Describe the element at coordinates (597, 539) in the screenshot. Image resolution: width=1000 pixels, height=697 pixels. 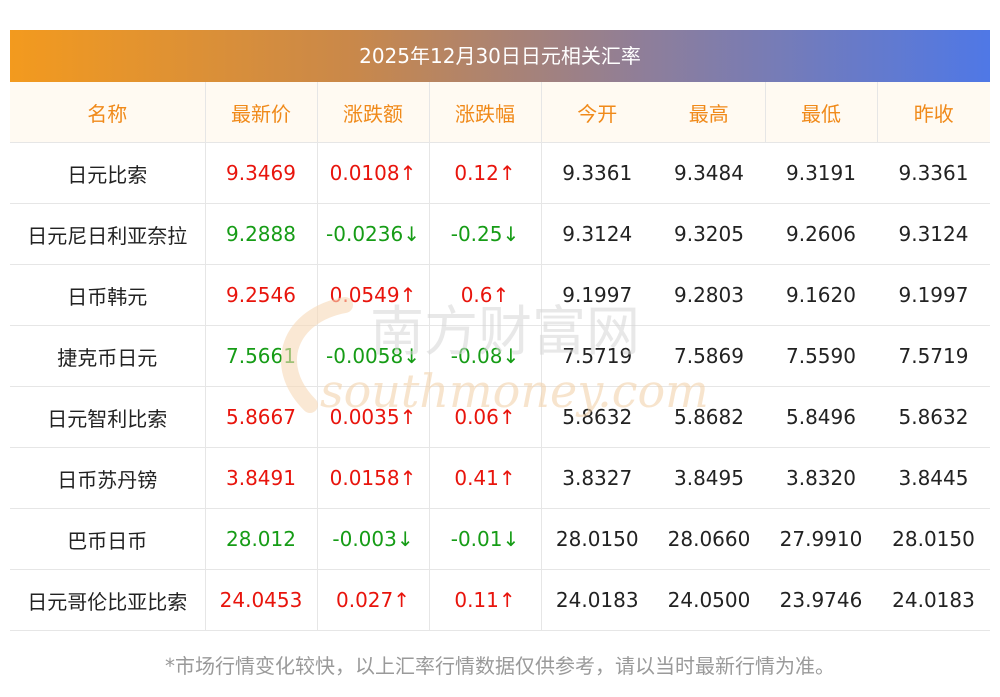
I see `cell-open: 28.0150` at that location.